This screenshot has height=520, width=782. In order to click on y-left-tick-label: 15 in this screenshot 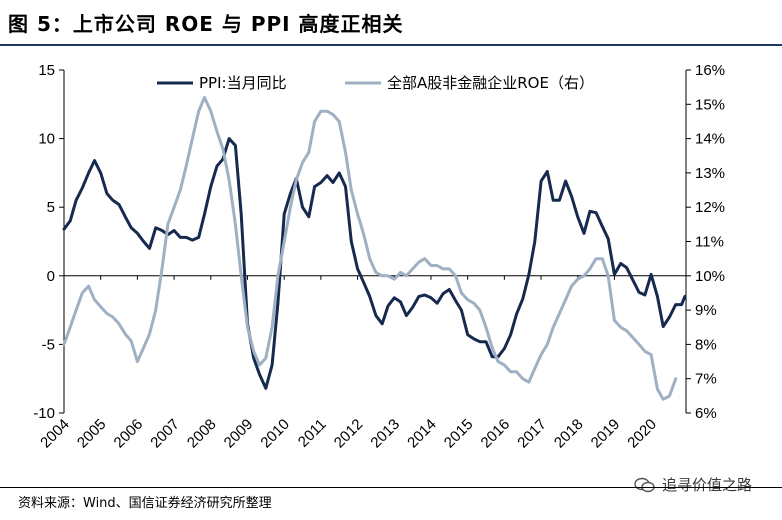, I will do `click(46, 70)`.